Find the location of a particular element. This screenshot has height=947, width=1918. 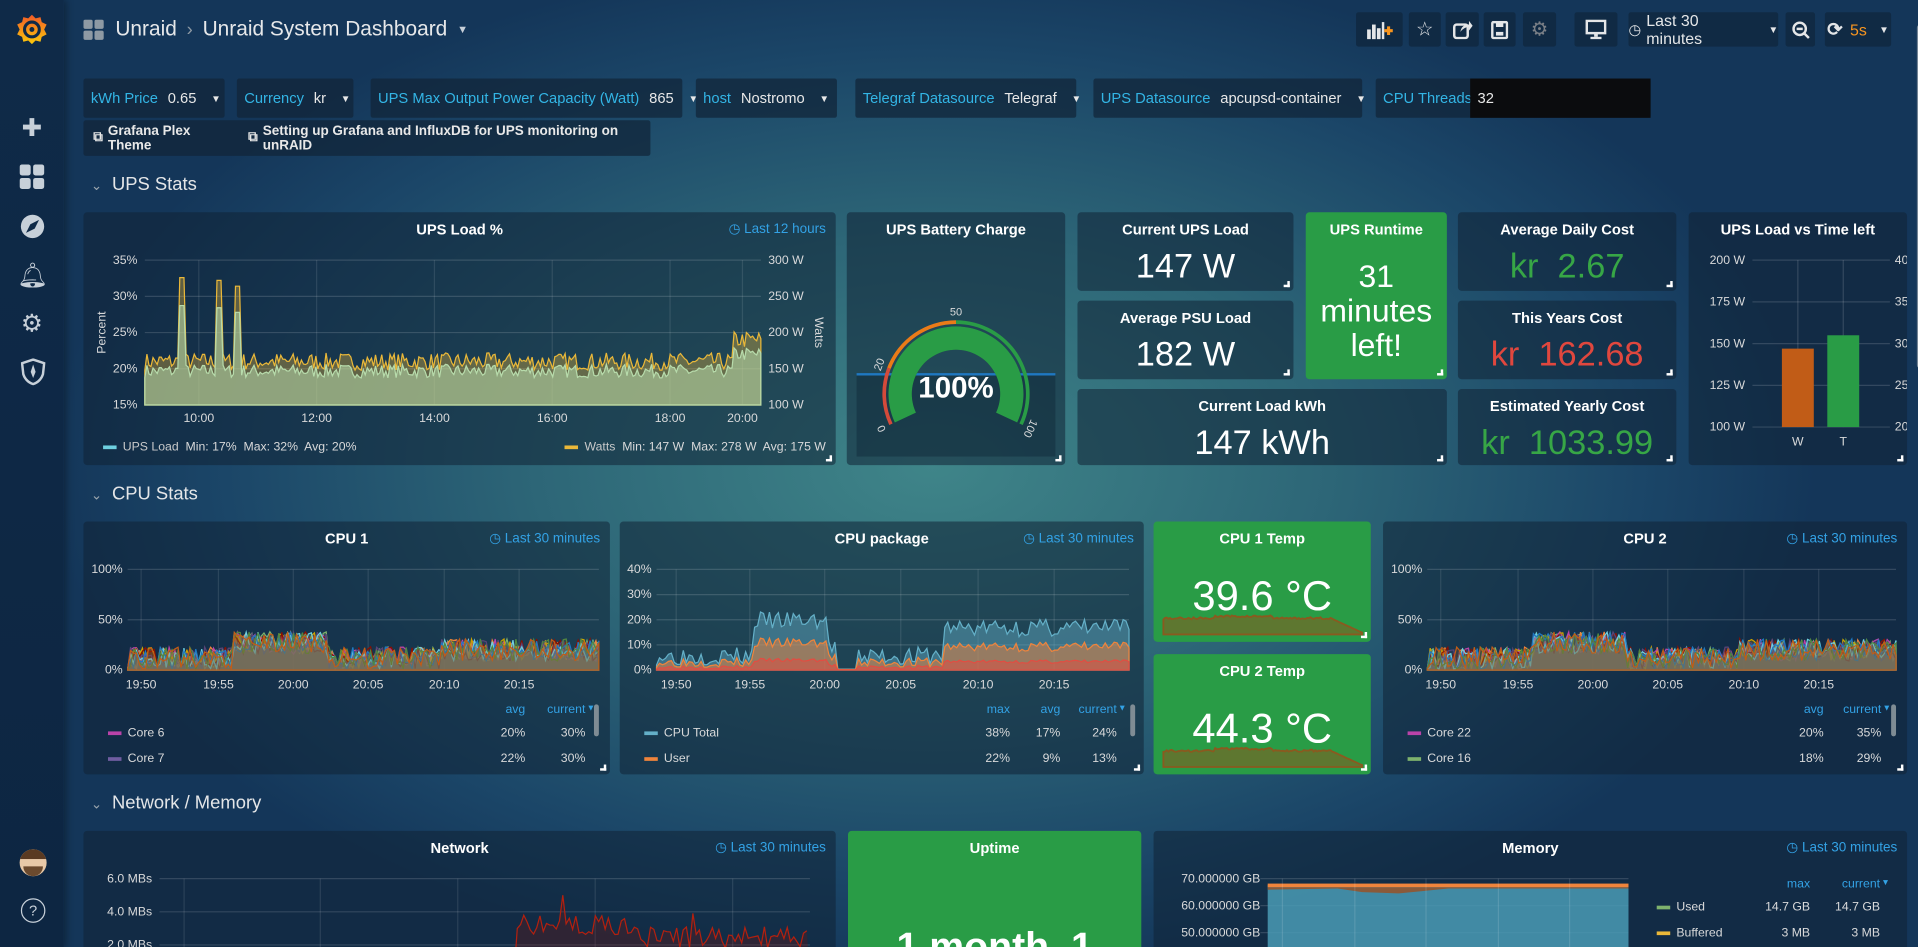

panel-title: UPS Battery Charge is located at coordinates (956, 229).